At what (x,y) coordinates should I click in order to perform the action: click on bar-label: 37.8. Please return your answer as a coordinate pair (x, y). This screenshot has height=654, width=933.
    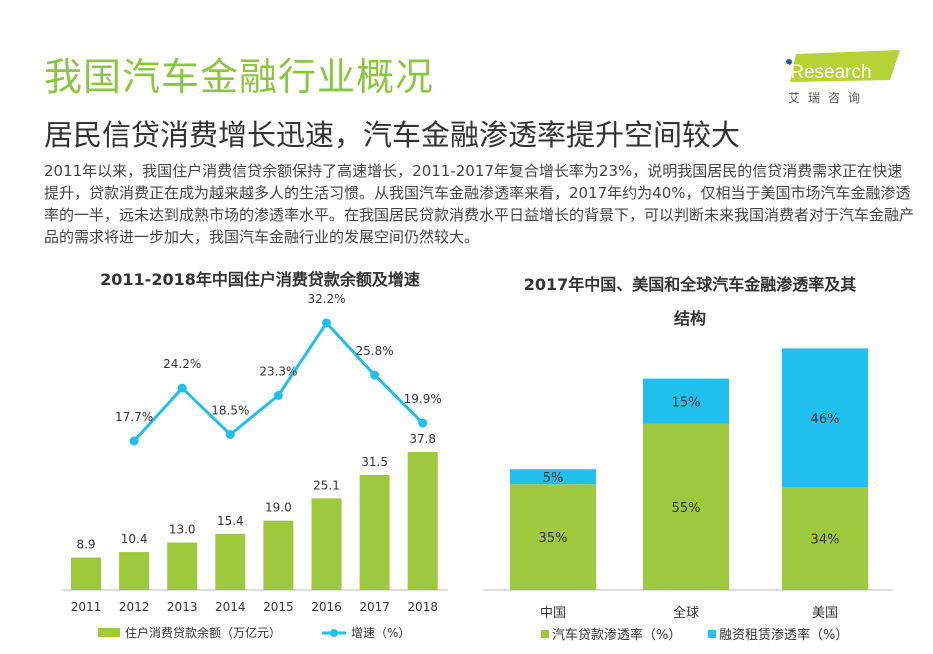
    Looking at the image, I should click on (422, 439).